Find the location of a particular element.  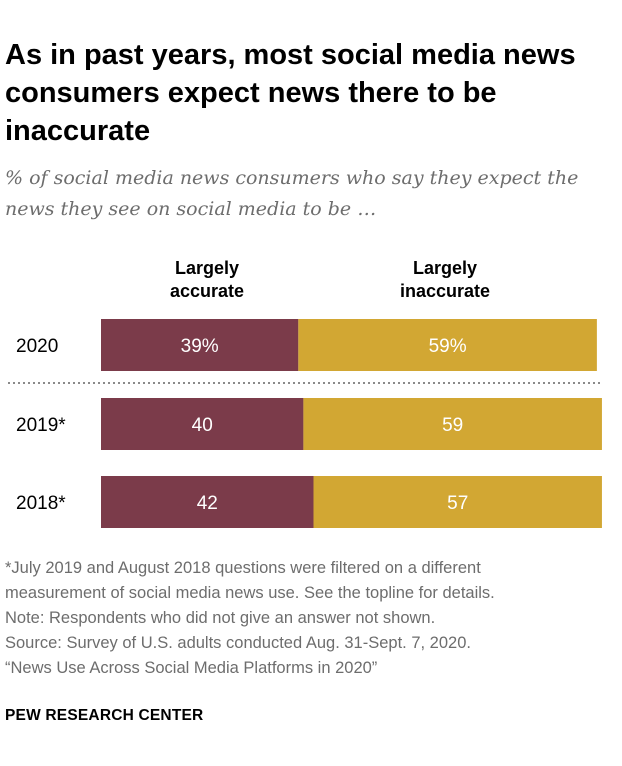

bar-accurate-2020 is located at coordinates (200, 345).